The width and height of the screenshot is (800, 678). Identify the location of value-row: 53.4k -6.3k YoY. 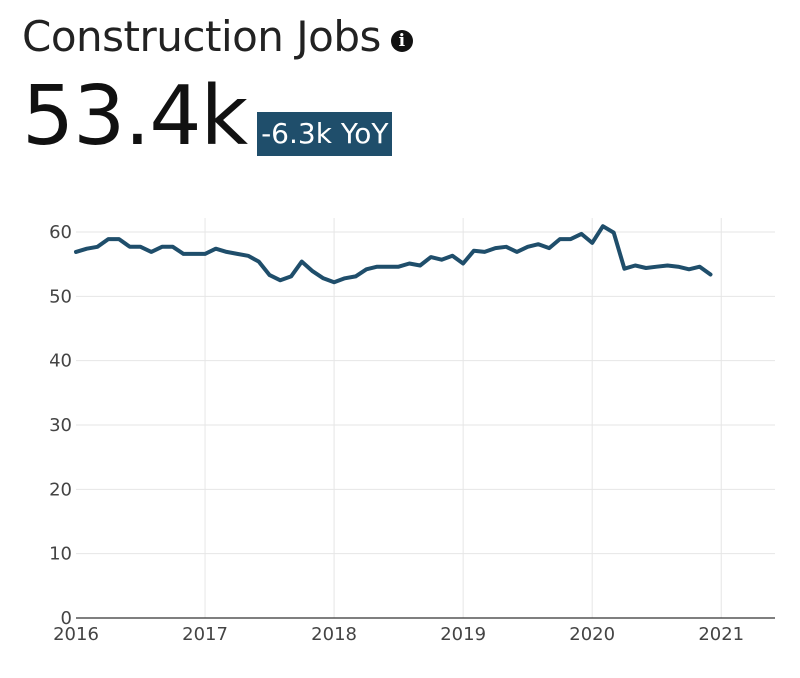
(207, 116).